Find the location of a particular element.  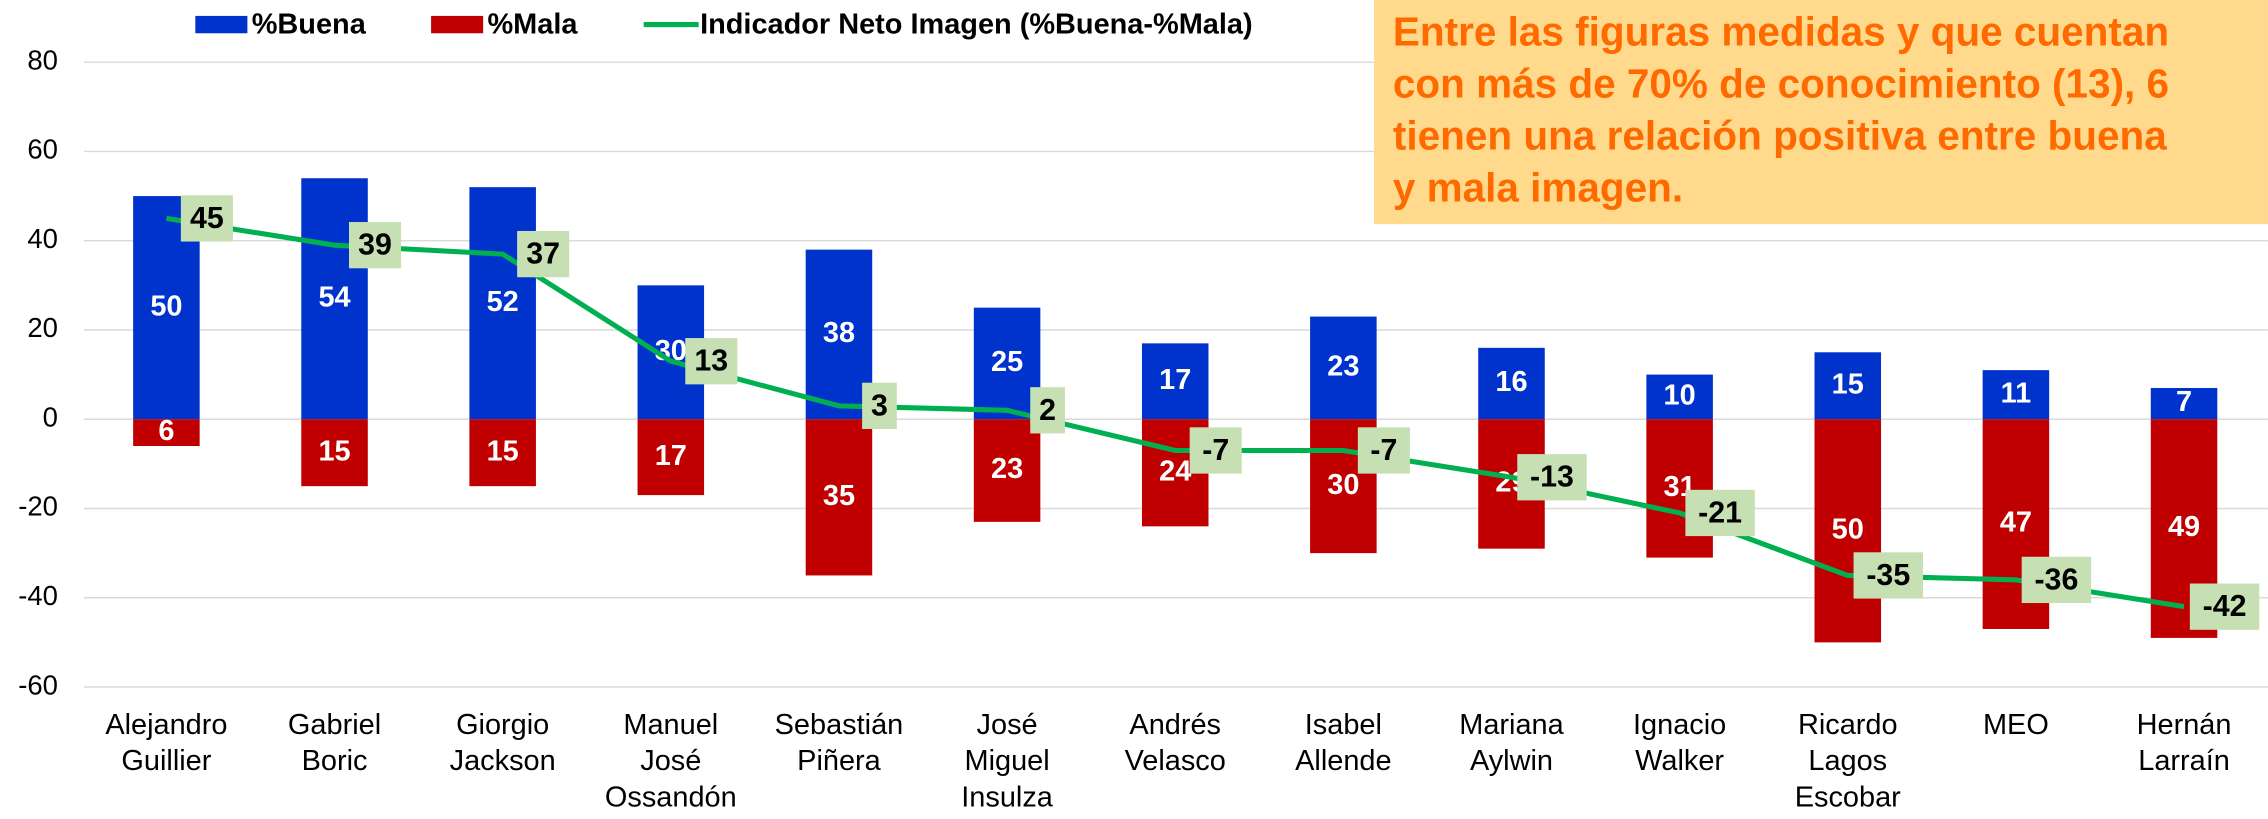

x-tick-line: Alejandro is located at coordinates (166, 725).